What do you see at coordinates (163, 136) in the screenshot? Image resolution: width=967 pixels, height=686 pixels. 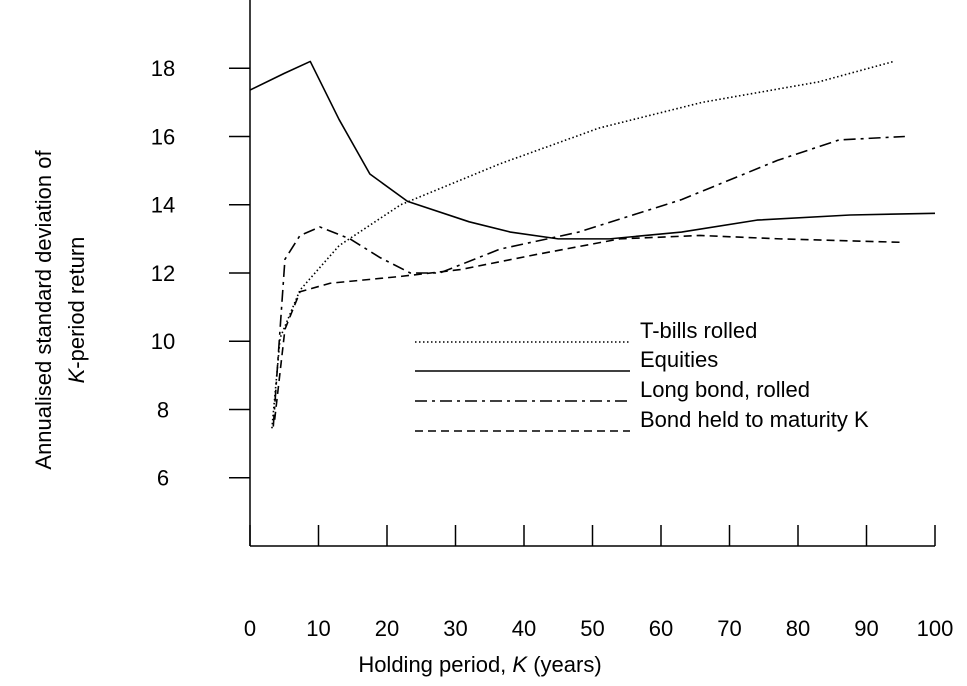 I see `y-tick-label: 16` at bounding box center [163, 136].